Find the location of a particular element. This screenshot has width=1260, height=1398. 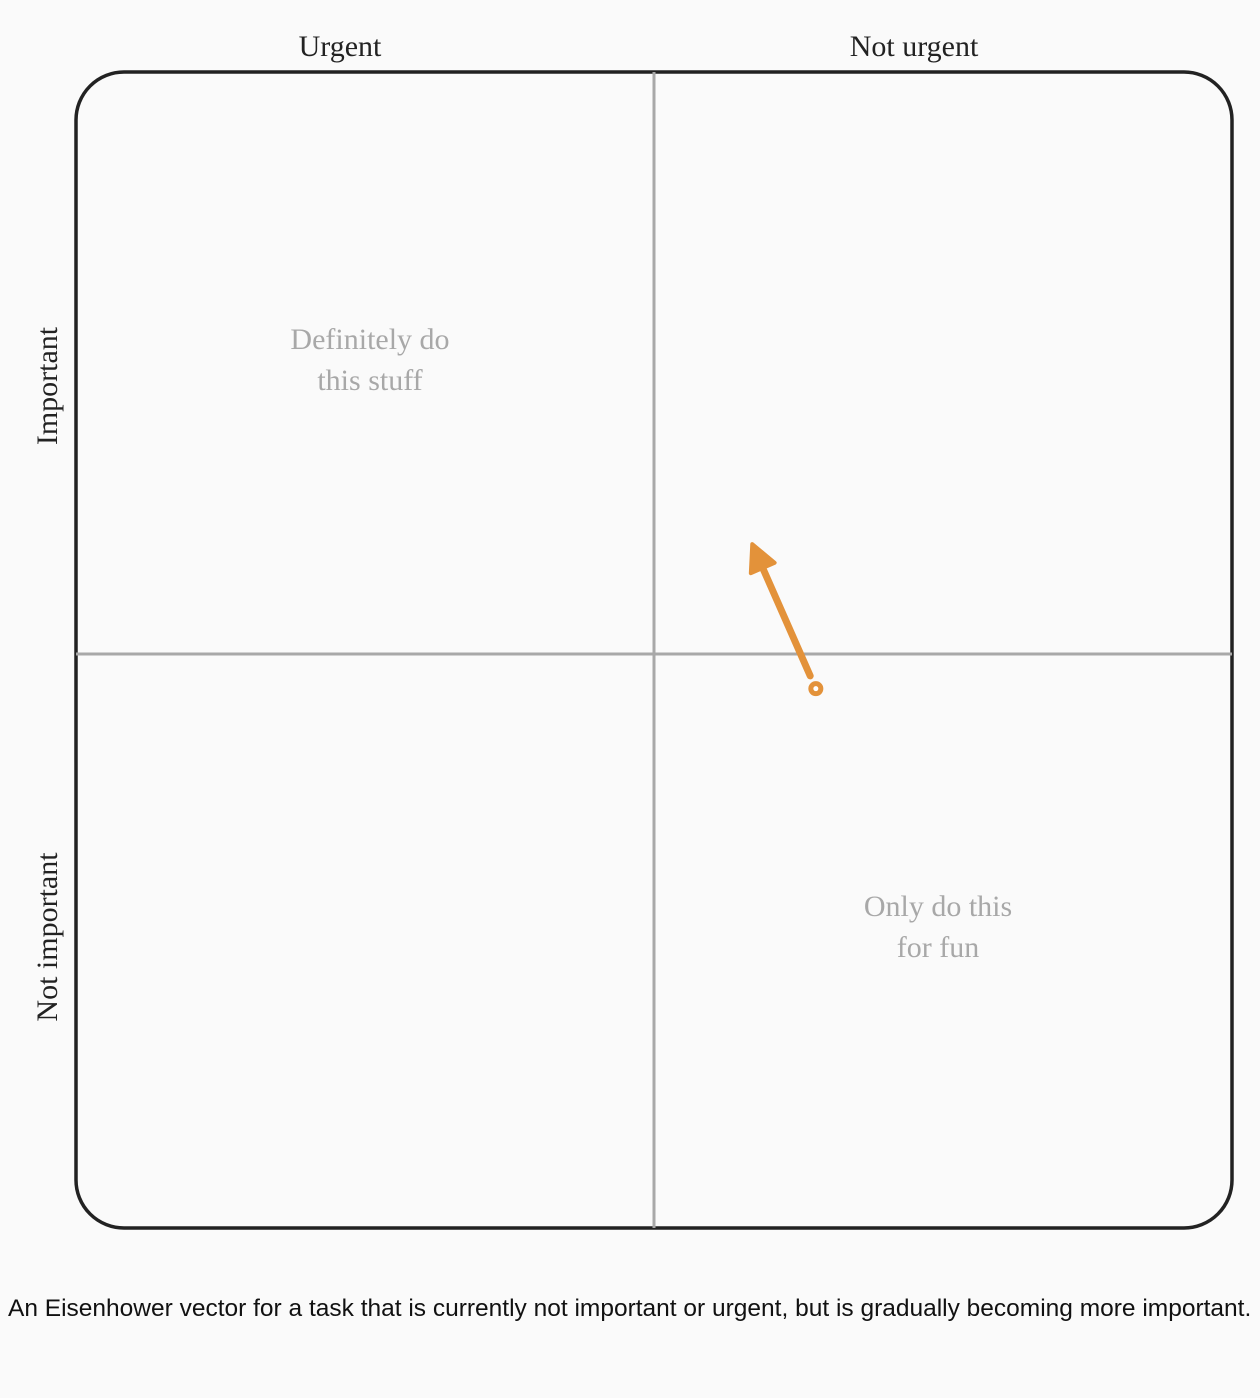

quadrant-label-fun-line2: for fun is located at coordinates (938, 947).